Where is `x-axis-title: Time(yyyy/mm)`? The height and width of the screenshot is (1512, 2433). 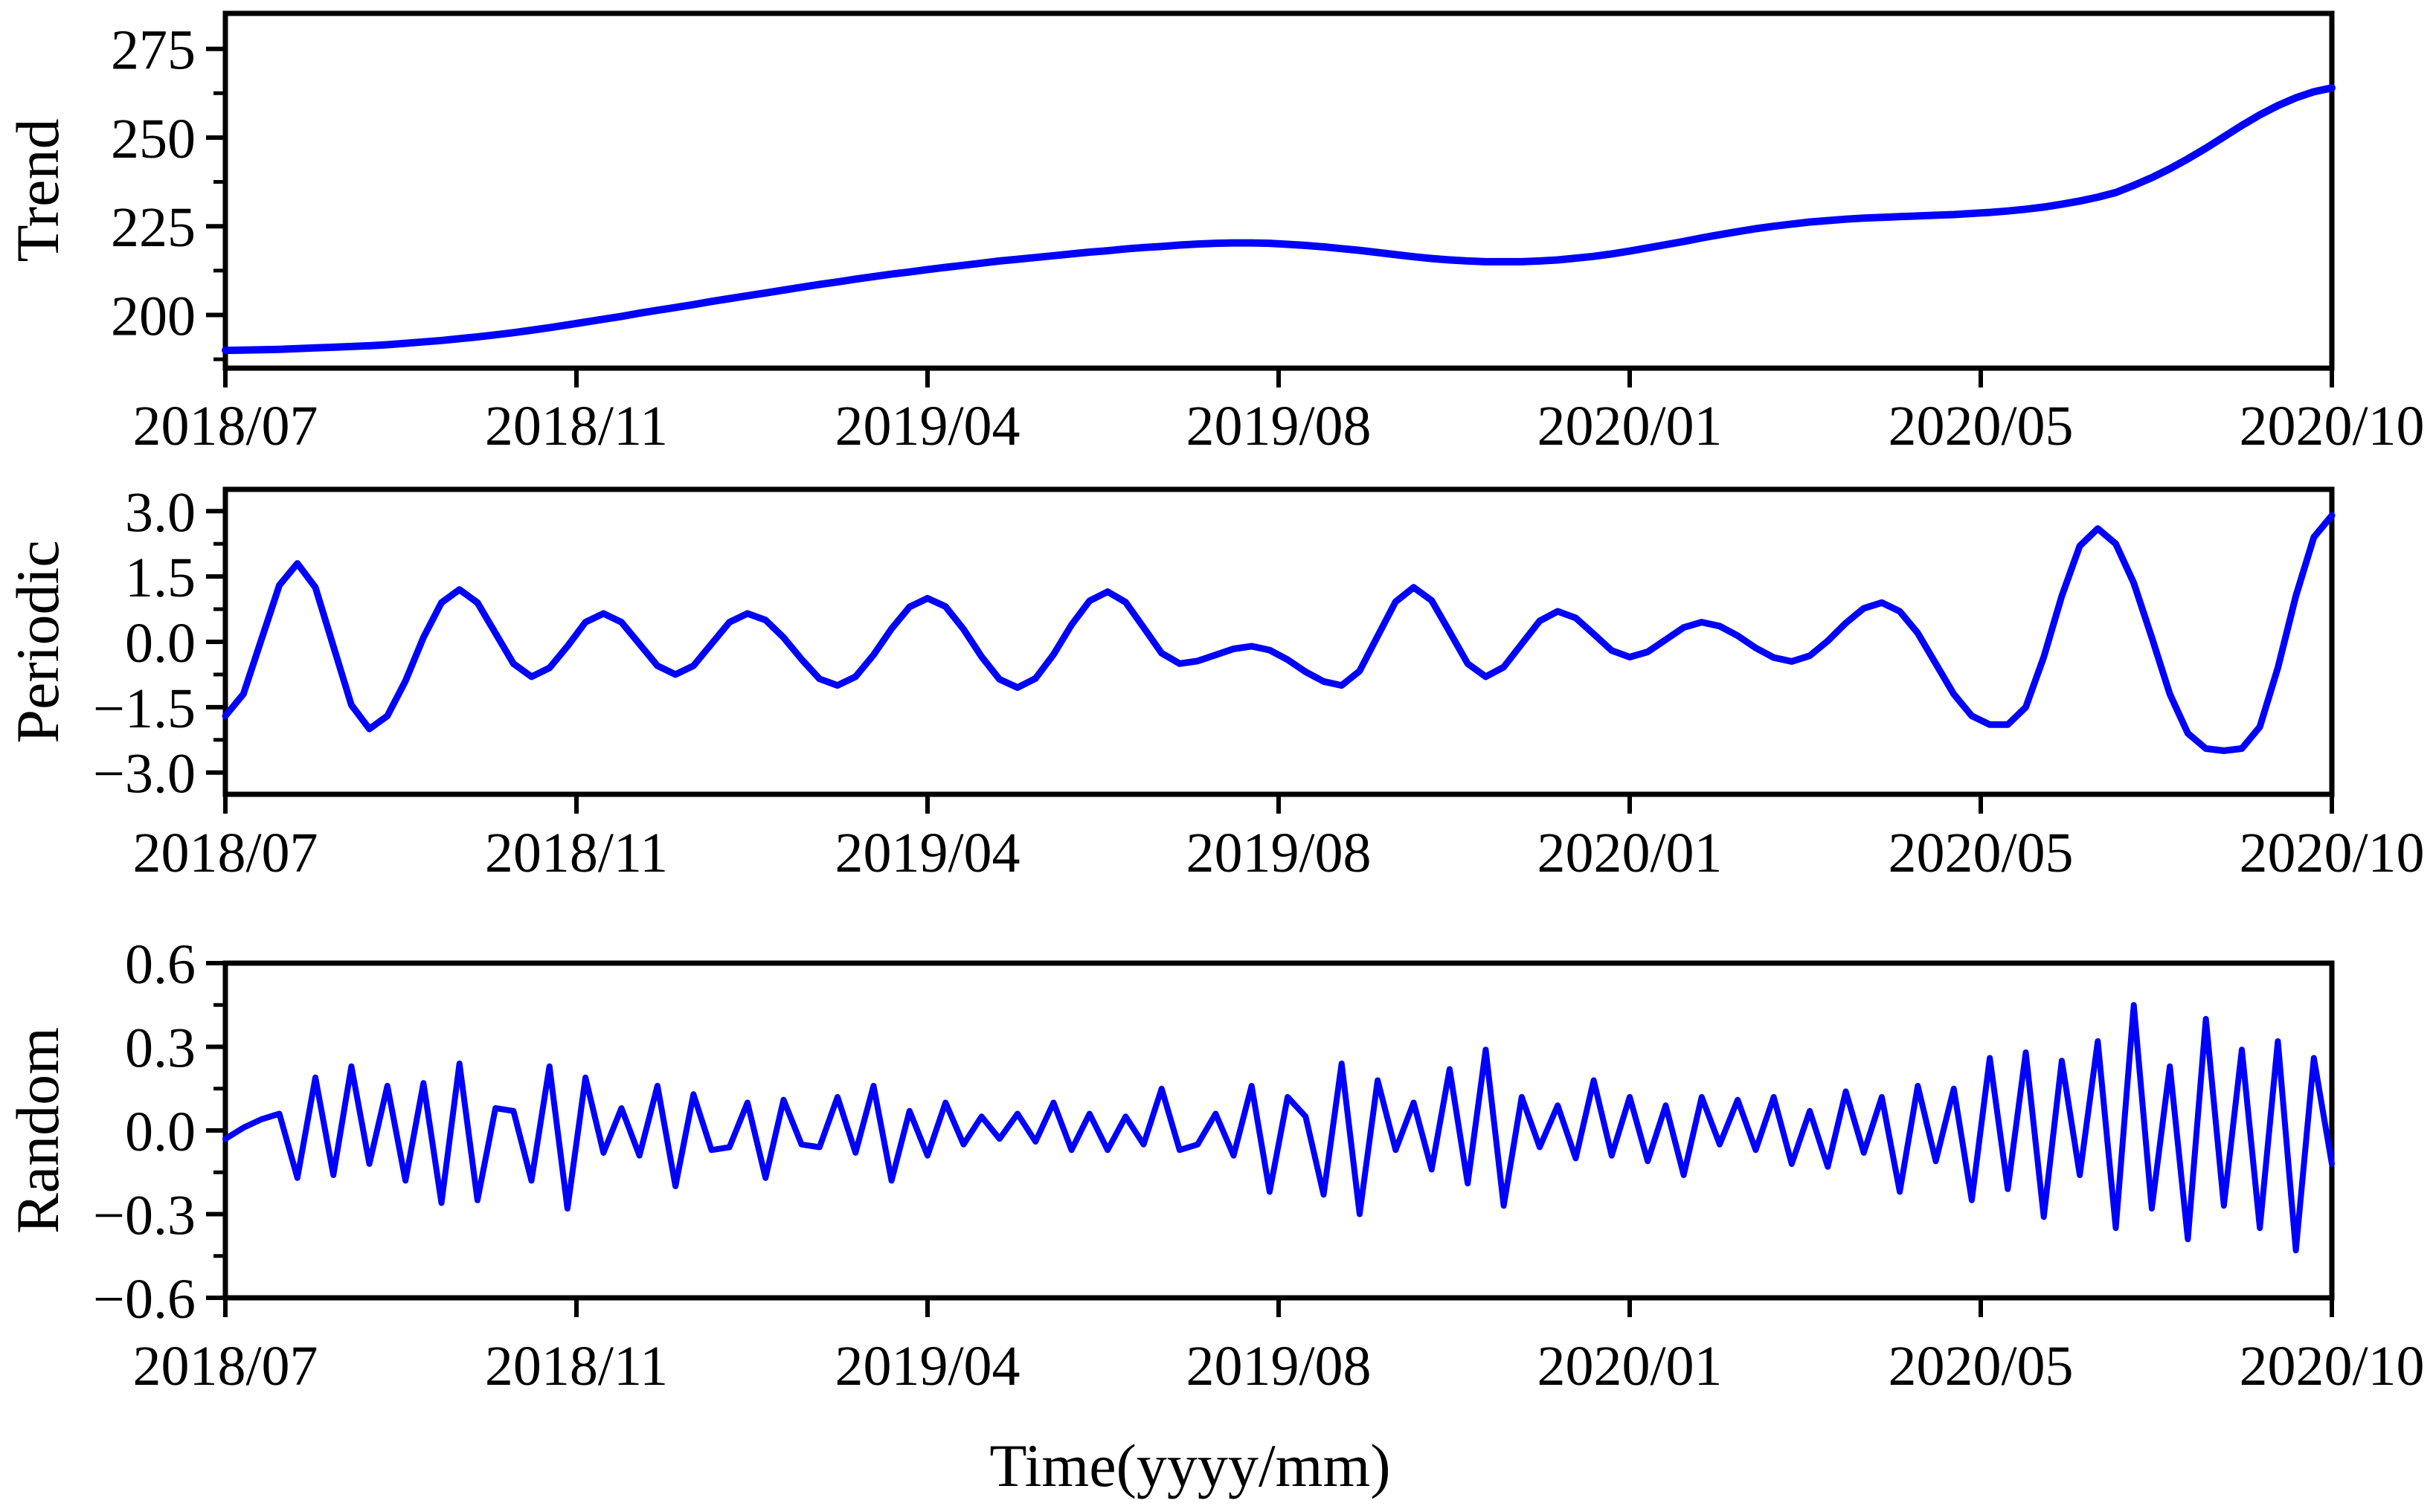
x-axis-title: Time(yyyy/mm) is located at coordinates (1189, 1465).